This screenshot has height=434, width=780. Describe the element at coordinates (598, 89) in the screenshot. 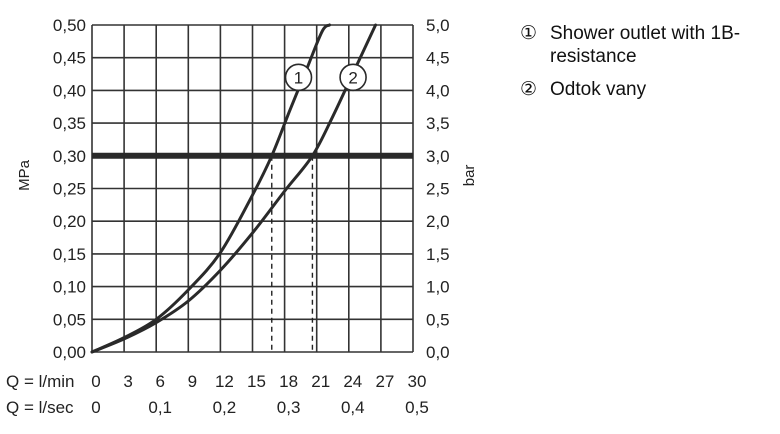

I see `legend-label-2: Odtok vany` at that location.